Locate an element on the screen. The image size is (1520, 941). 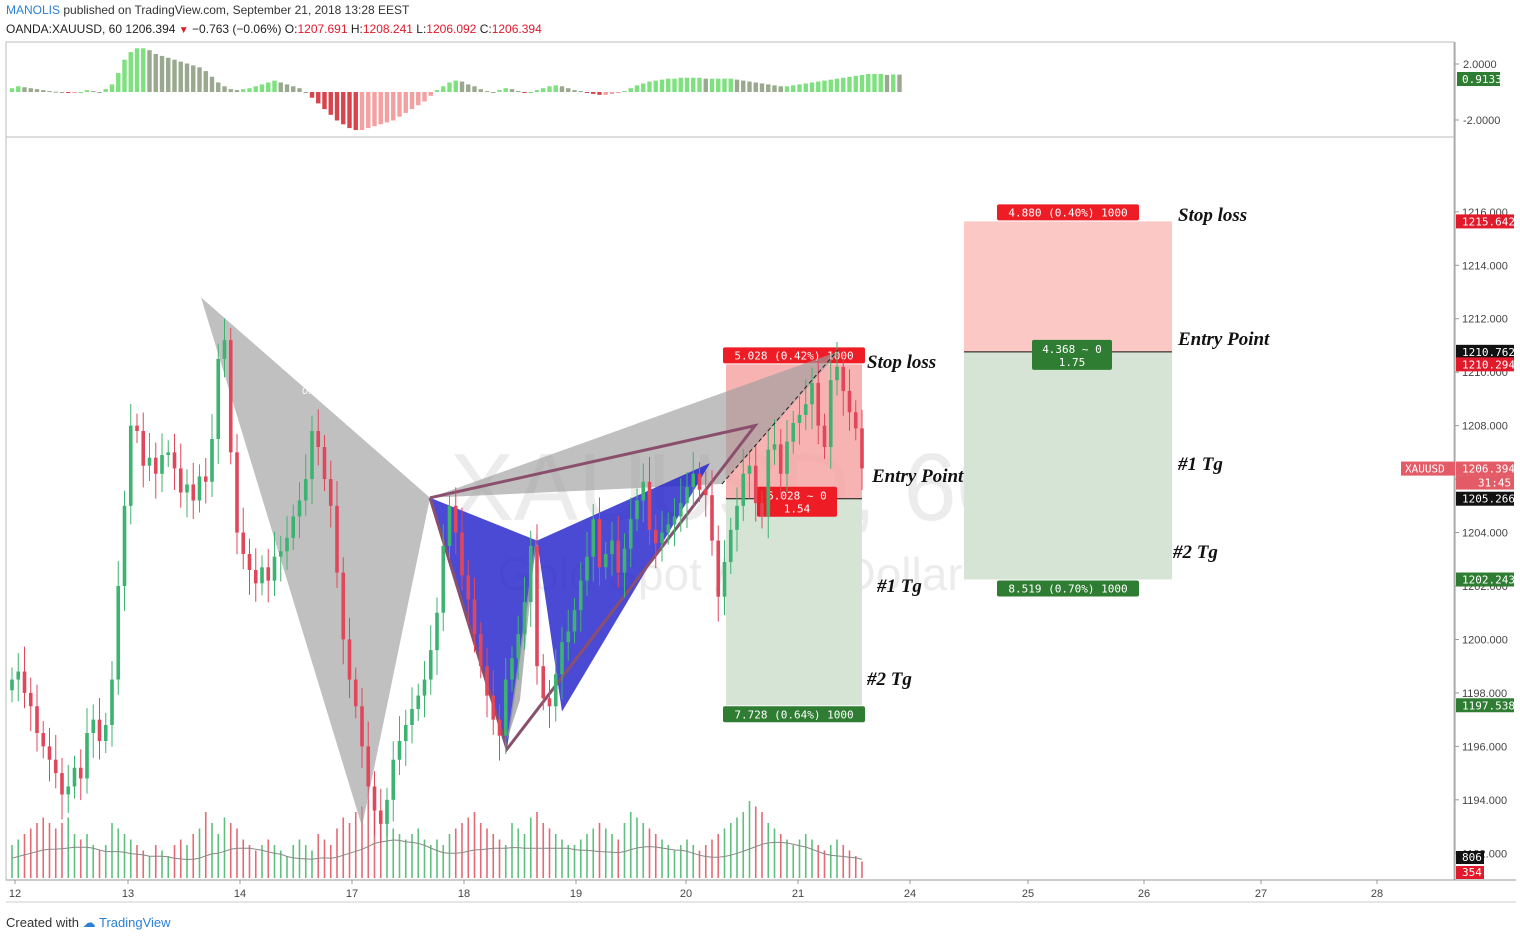
volume-badge-text: 806 is located at coordinates (1472, 857).